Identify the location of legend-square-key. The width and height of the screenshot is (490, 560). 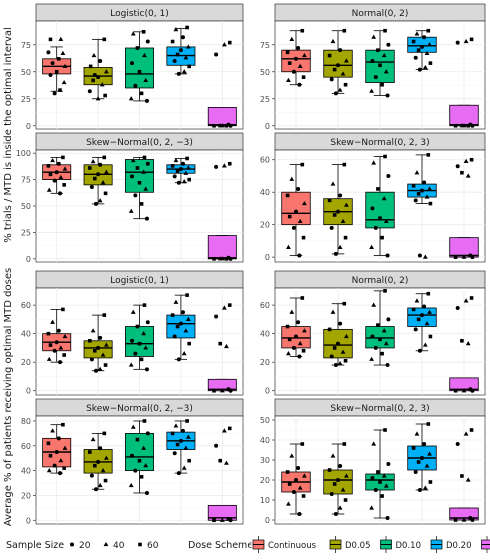
(140, 544).